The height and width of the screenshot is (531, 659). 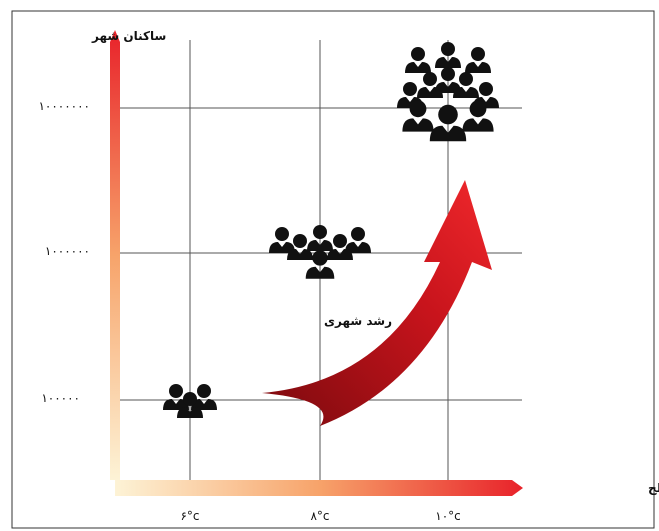 I want to click on y-tick-label: ۱۰۰۰۰۰, so click(x=60, y=398).